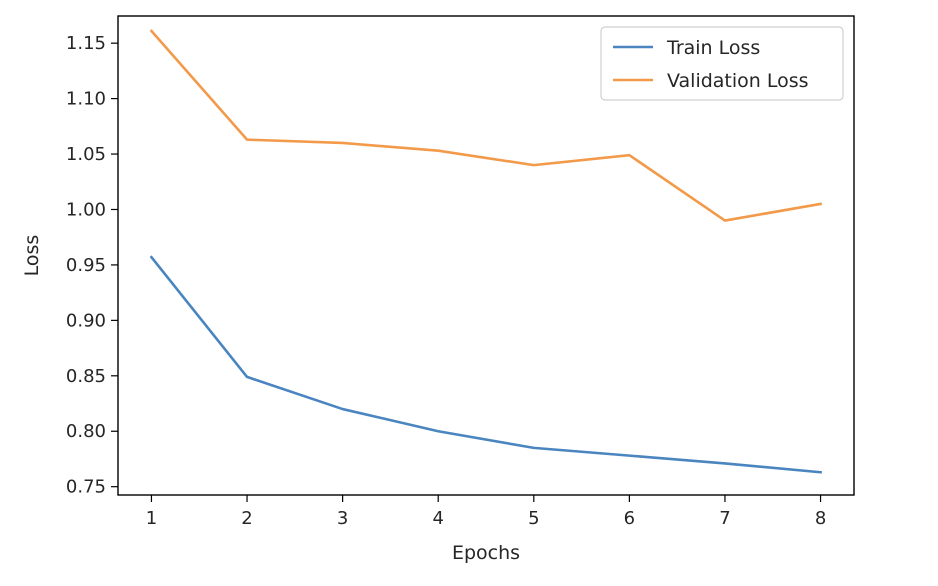  What do you see at coordinates (738, 81) in the screenshot?
I see `legend-label-validation-loss: Validation Loss` at bounding box center [738, 81].